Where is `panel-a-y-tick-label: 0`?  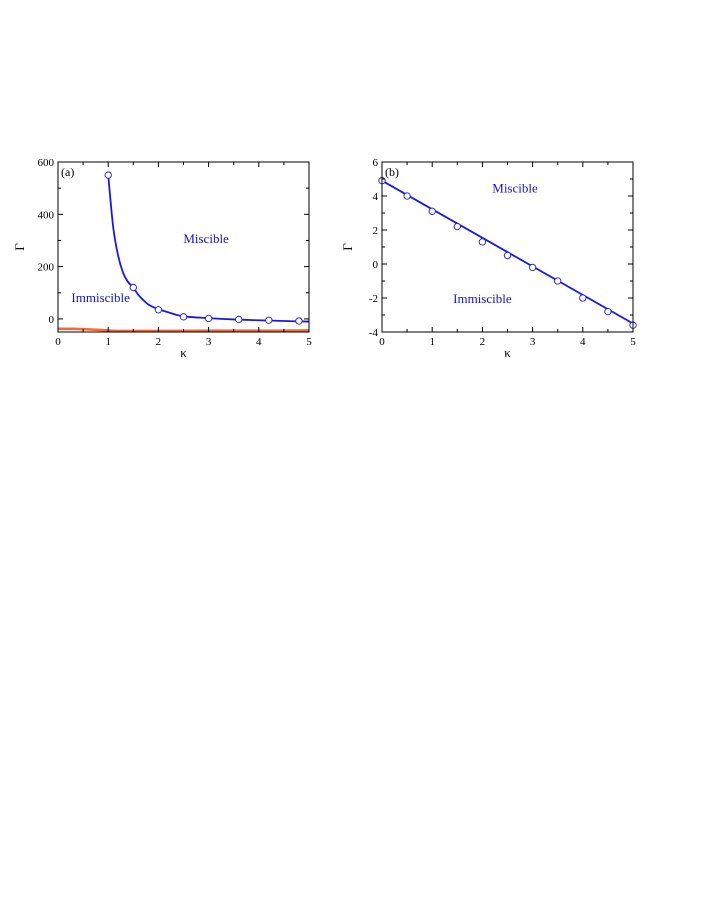
panel-a-y-tick-label: 0 is located at coordinates (52, 320).